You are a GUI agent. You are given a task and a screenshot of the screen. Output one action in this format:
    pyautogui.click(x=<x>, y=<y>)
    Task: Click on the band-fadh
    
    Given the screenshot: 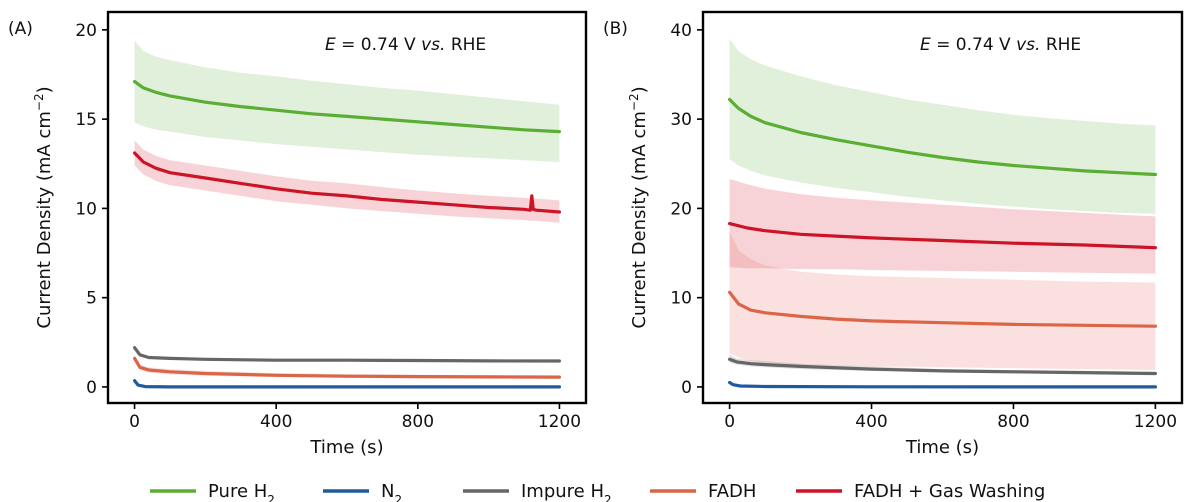 What is the action you would take?
    pyautogui.click(x=942, y=300)
    